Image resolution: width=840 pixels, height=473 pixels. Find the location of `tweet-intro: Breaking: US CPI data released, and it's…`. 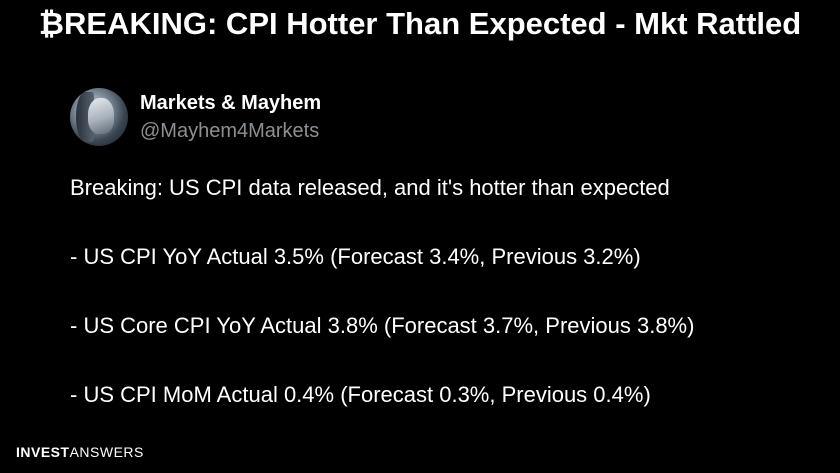

tweet-intro: Breaking: US CPI data released, and it's… is located at coordinates (370, 187).